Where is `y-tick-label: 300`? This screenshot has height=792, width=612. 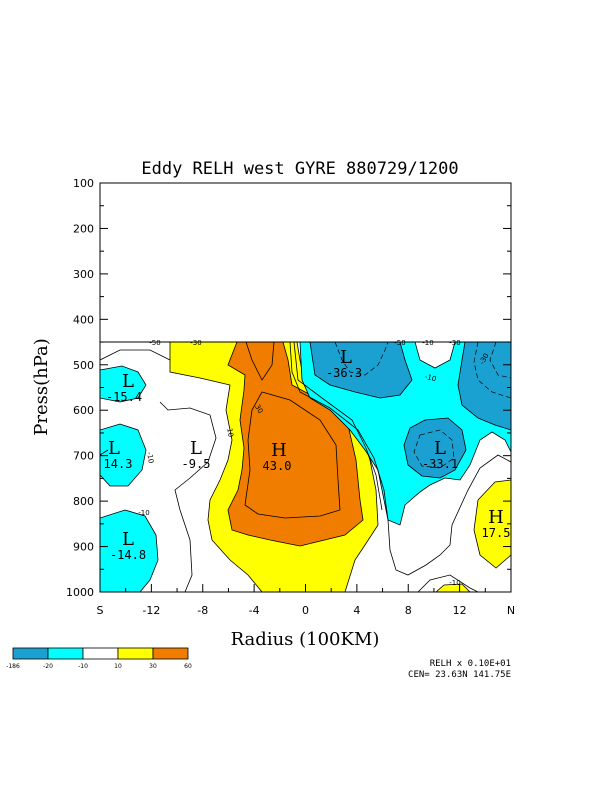 y-tick-label: 300 is located at coordinates (83, 274).